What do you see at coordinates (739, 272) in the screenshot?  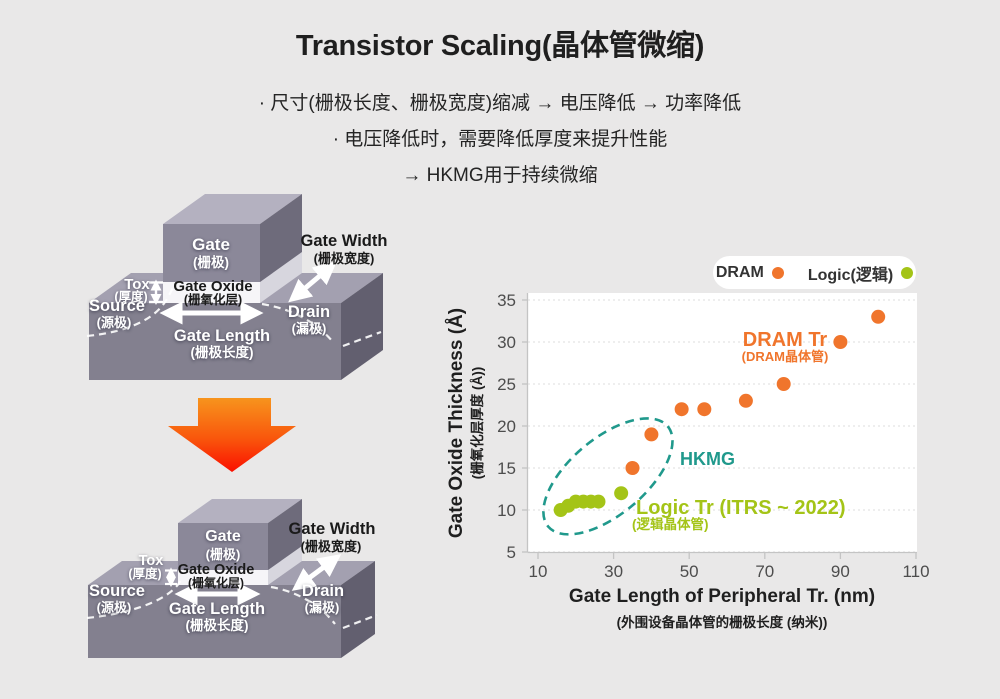 I see `legend-label-dram: DRAM` at bounding box center [739, 272].